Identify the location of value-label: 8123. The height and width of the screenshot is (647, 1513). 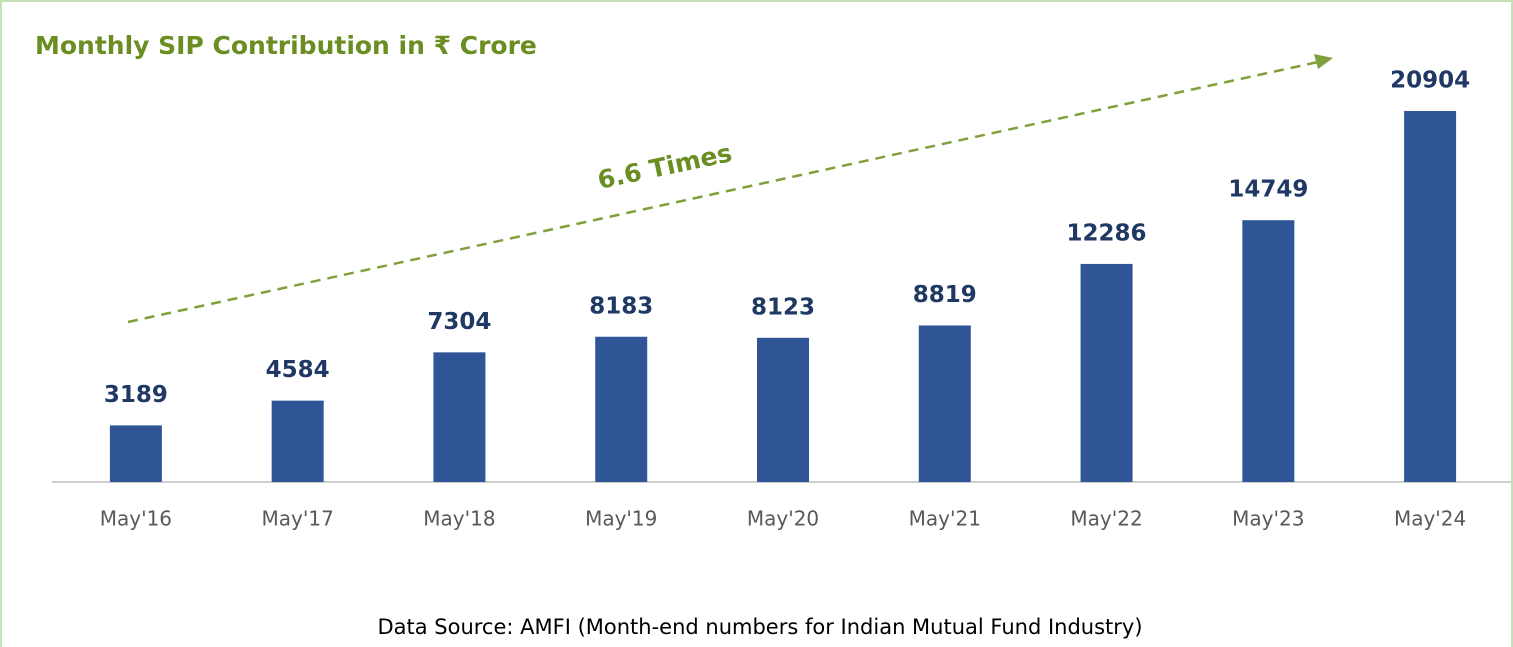
(783, 307).